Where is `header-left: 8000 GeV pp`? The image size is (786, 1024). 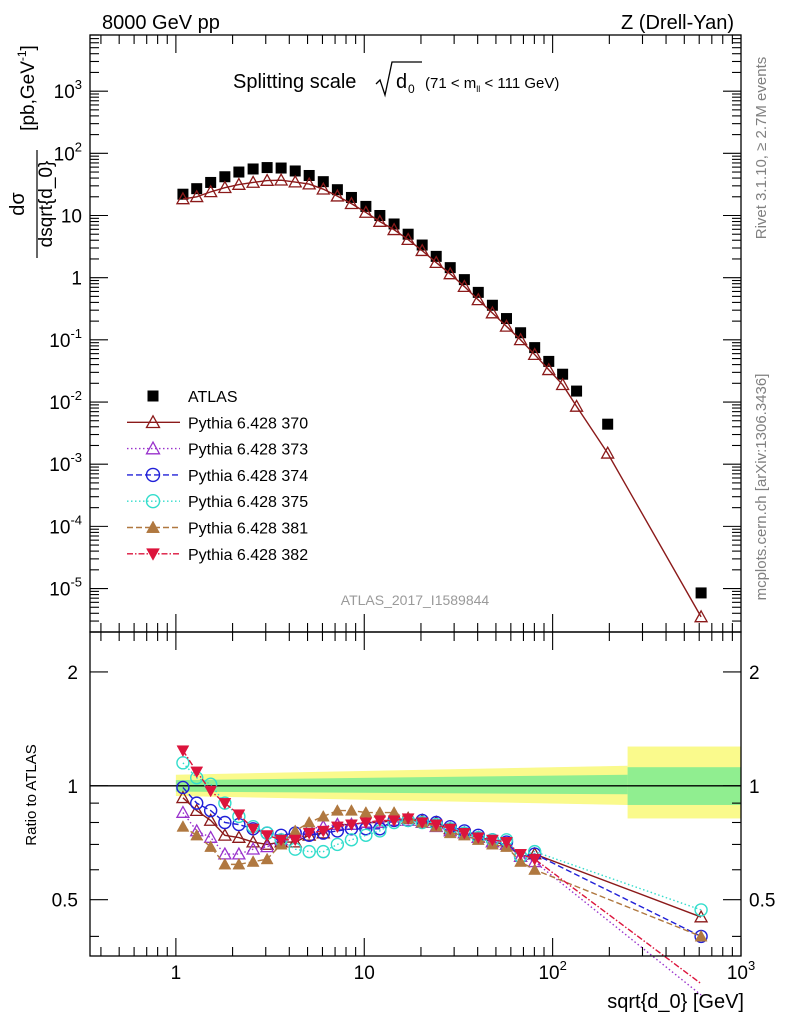 header-left: 8000 GeV pp is located at coordinates (161, 23).